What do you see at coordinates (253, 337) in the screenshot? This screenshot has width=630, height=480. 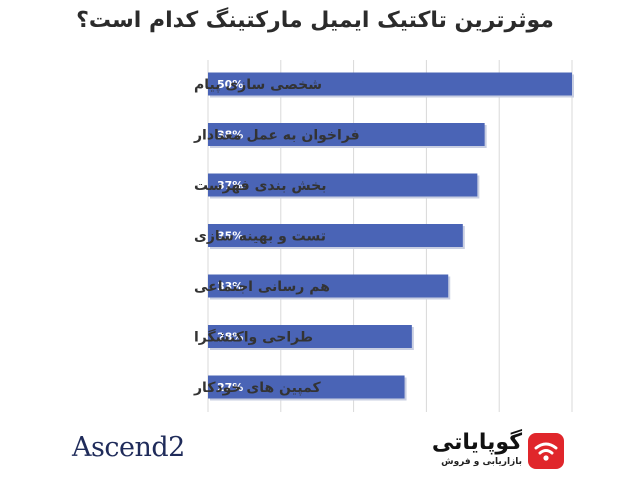 I see `category-label: طراحی واکنشگرا` at bounding box center [253, 337].